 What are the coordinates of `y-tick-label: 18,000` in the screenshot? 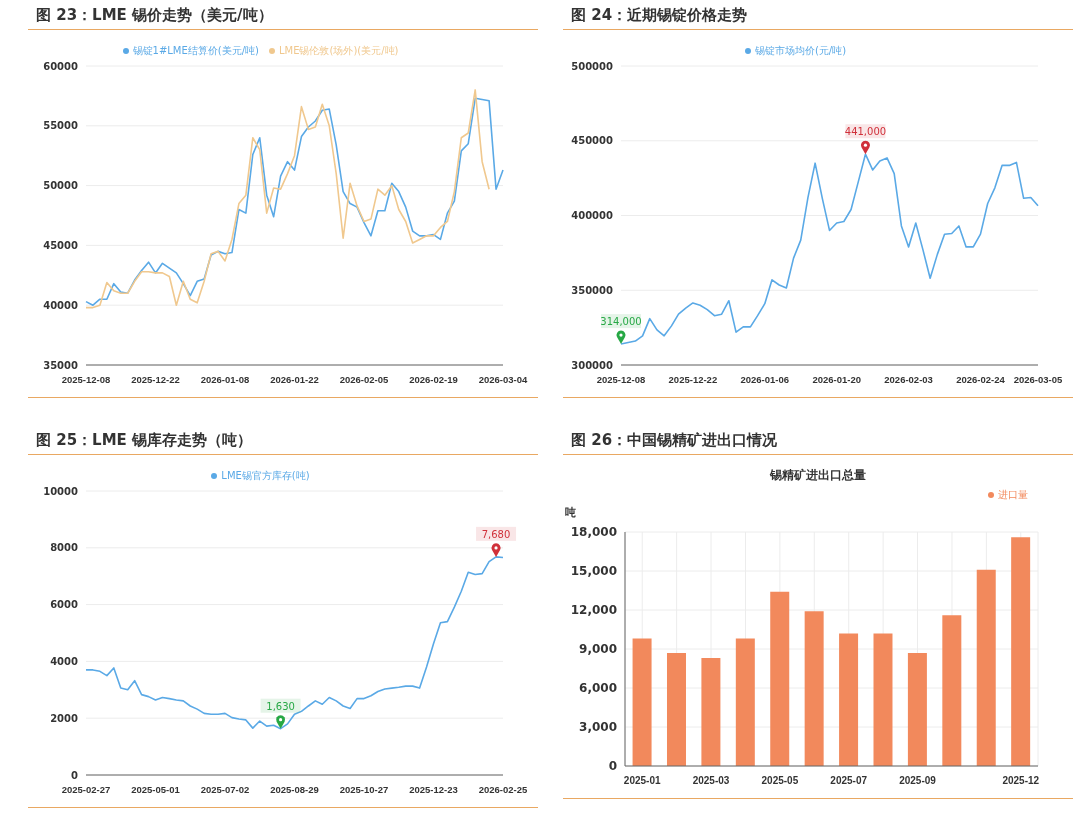 It's located at (593, 532).